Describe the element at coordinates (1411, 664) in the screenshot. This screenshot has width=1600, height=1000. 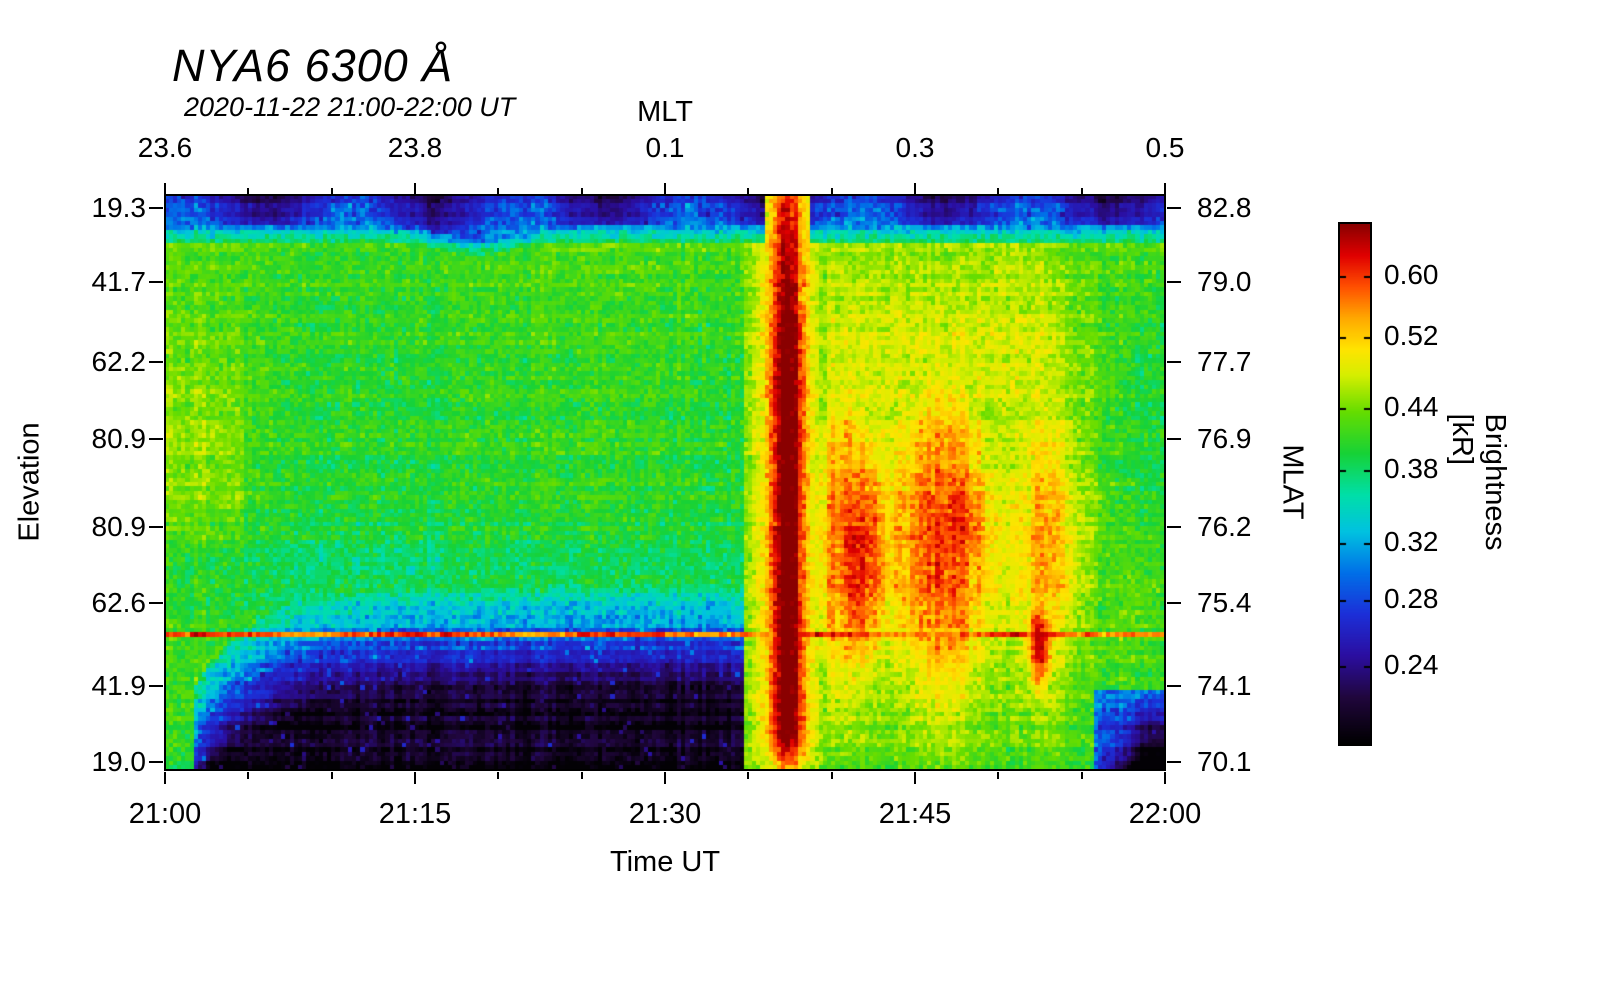
I see `colorbar-tick-label: 0.24` at that location.